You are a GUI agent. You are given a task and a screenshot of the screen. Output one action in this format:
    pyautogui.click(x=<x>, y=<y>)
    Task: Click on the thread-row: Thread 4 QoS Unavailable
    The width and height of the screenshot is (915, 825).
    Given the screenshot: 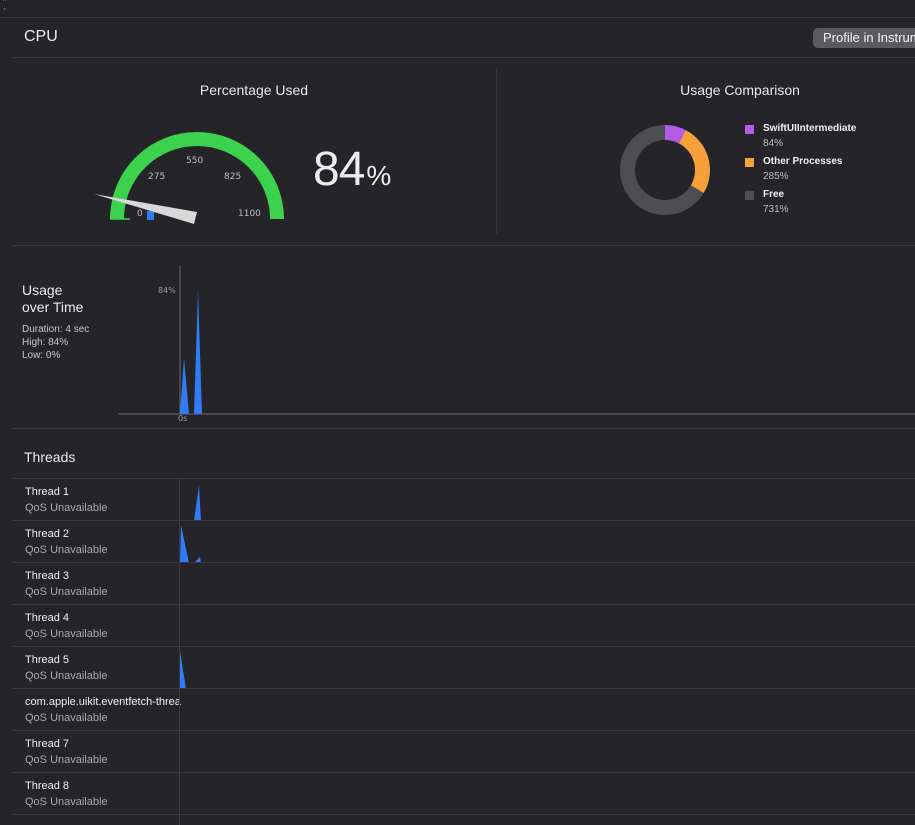 What is the action you would take?
    pyautogui.click(x=463, y=625)
    